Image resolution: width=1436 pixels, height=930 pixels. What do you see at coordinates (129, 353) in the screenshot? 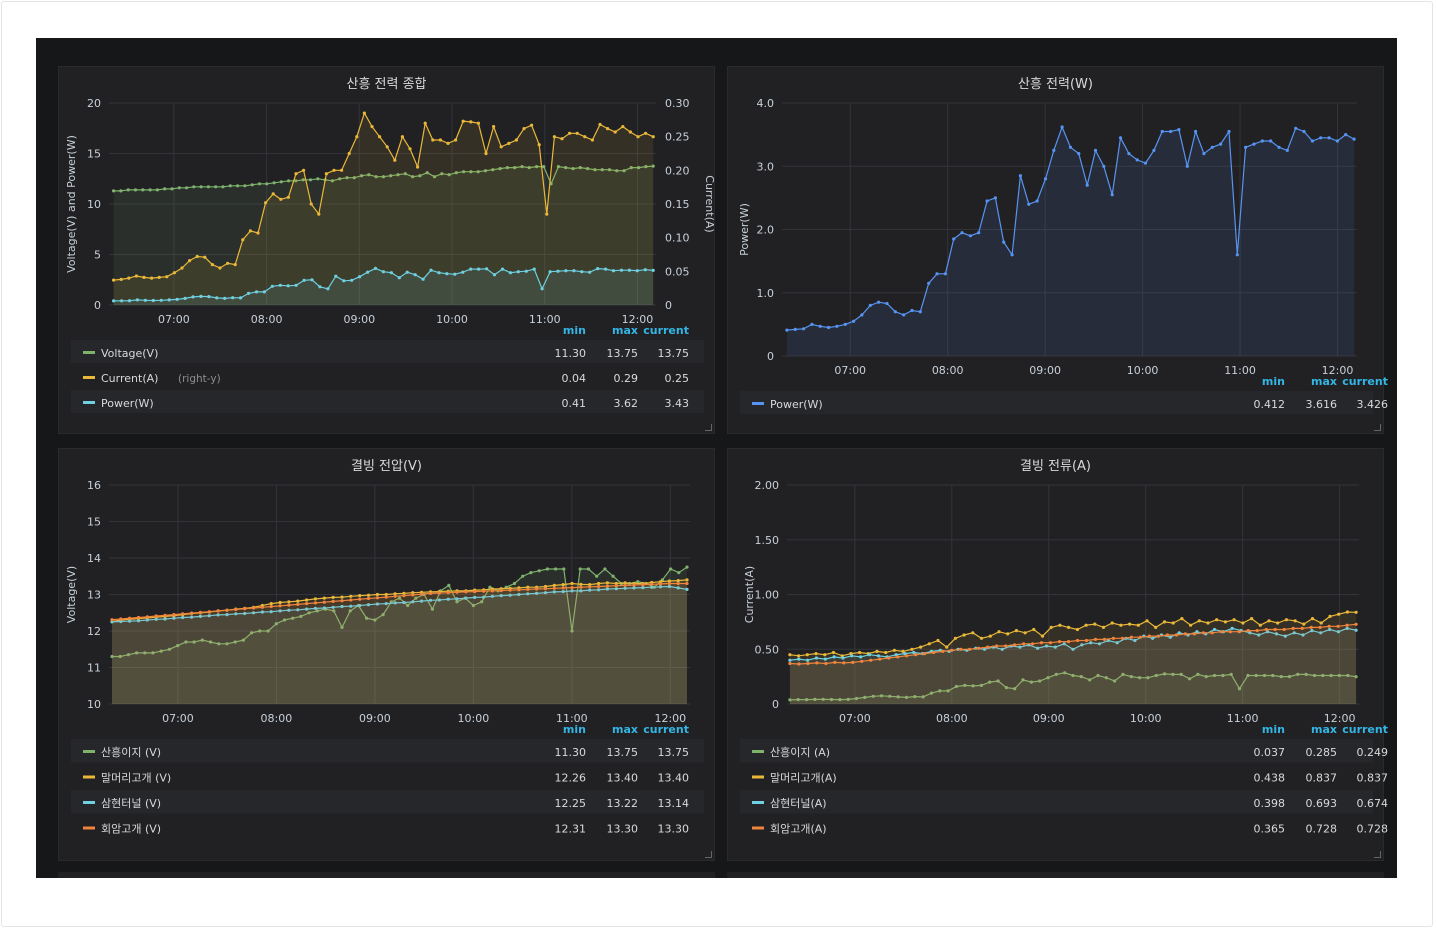
I see `legend-series-name: Voltage(V)` at bounding box center [129, 353].